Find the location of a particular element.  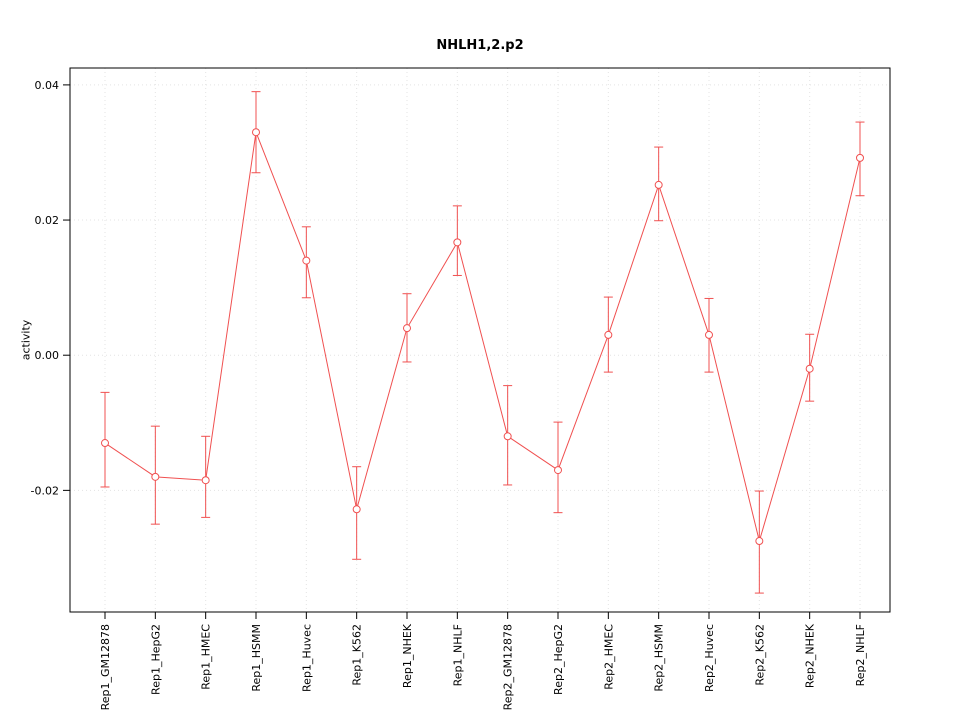

y-tick-label: 0.04 is located at coordinates (47, 85).